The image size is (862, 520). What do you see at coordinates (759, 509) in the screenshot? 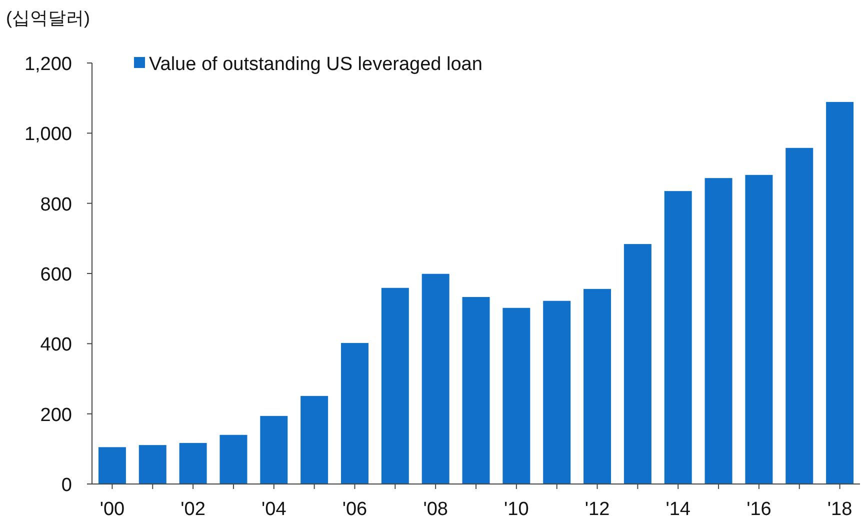
I see `x-tick-label: '16` at bounding box center [759, 509].